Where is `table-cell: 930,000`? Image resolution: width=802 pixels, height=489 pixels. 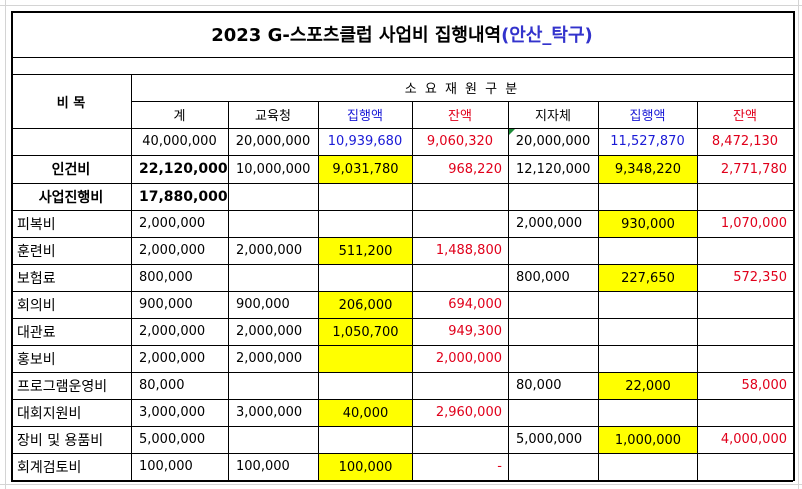 table-cell: 930,000 is located at coordinates (648, 224).